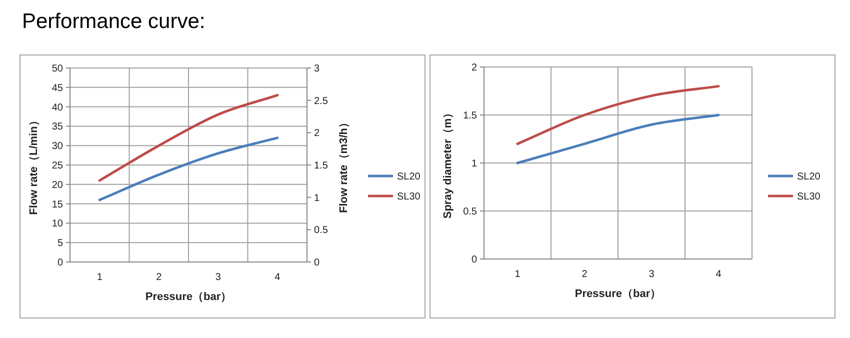 The image size is (850, 338). I want to click on y-axis-title: Flow rate（L/min）, so click(34, 165).